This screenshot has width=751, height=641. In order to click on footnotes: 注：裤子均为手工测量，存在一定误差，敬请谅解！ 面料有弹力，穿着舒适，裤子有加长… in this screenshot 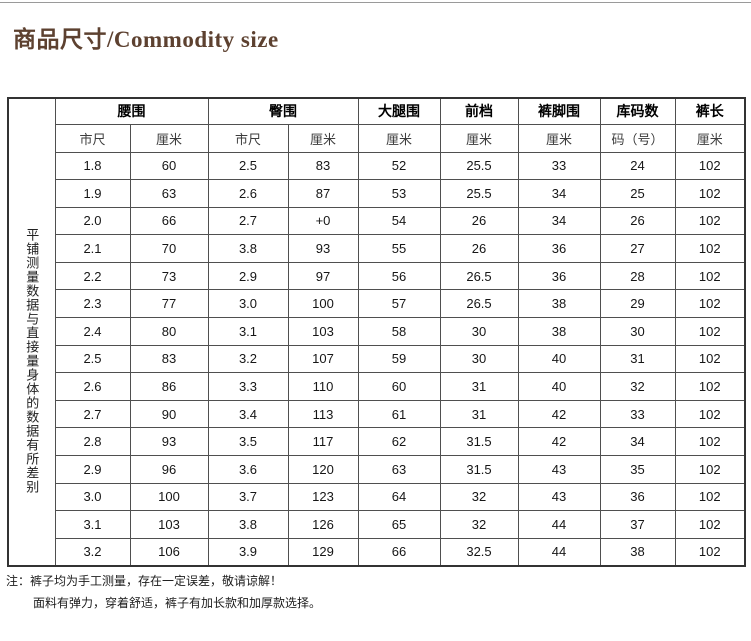, I will do `click(163, 592)`.